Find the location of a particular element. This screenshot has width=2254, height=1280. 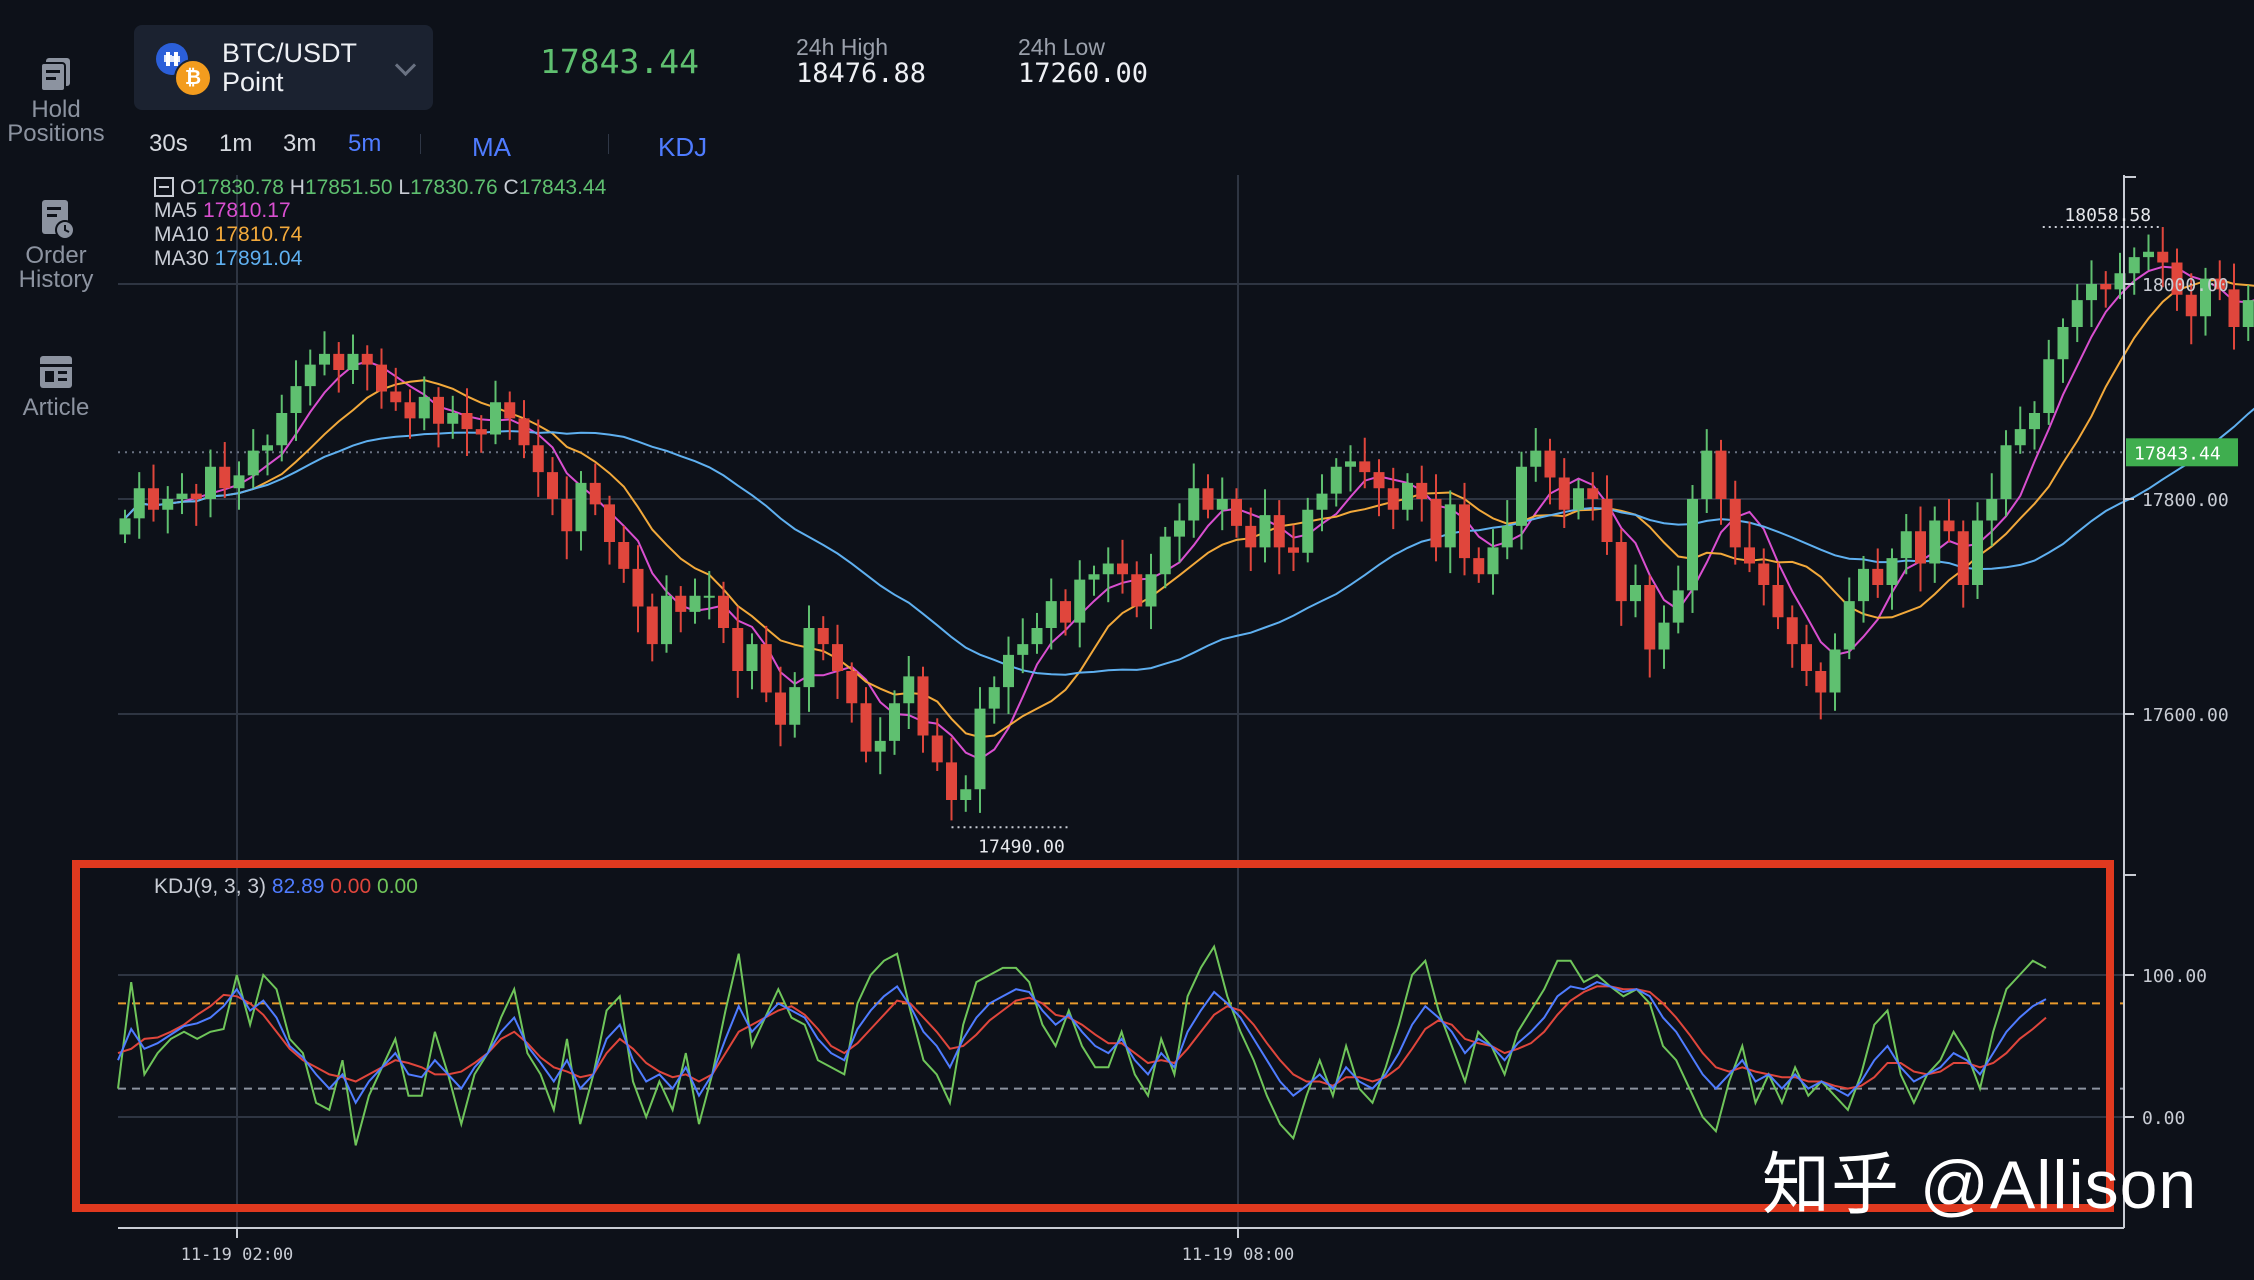

sidebar: Hold Positions Order History Article is located at coordinates (56, 640).